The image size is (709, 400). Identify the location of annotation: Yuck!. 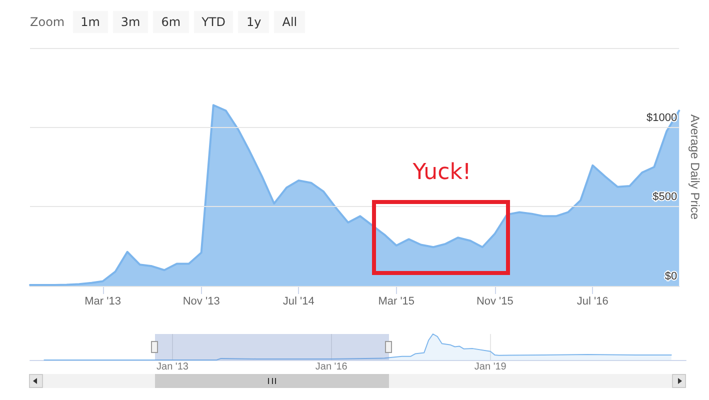
(442, 173).